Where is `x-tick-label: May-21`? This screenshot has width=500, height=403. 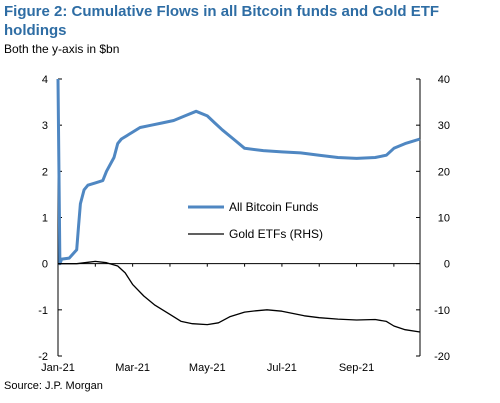
x-tick-label: May-21 is located at coordinates (207, 368).